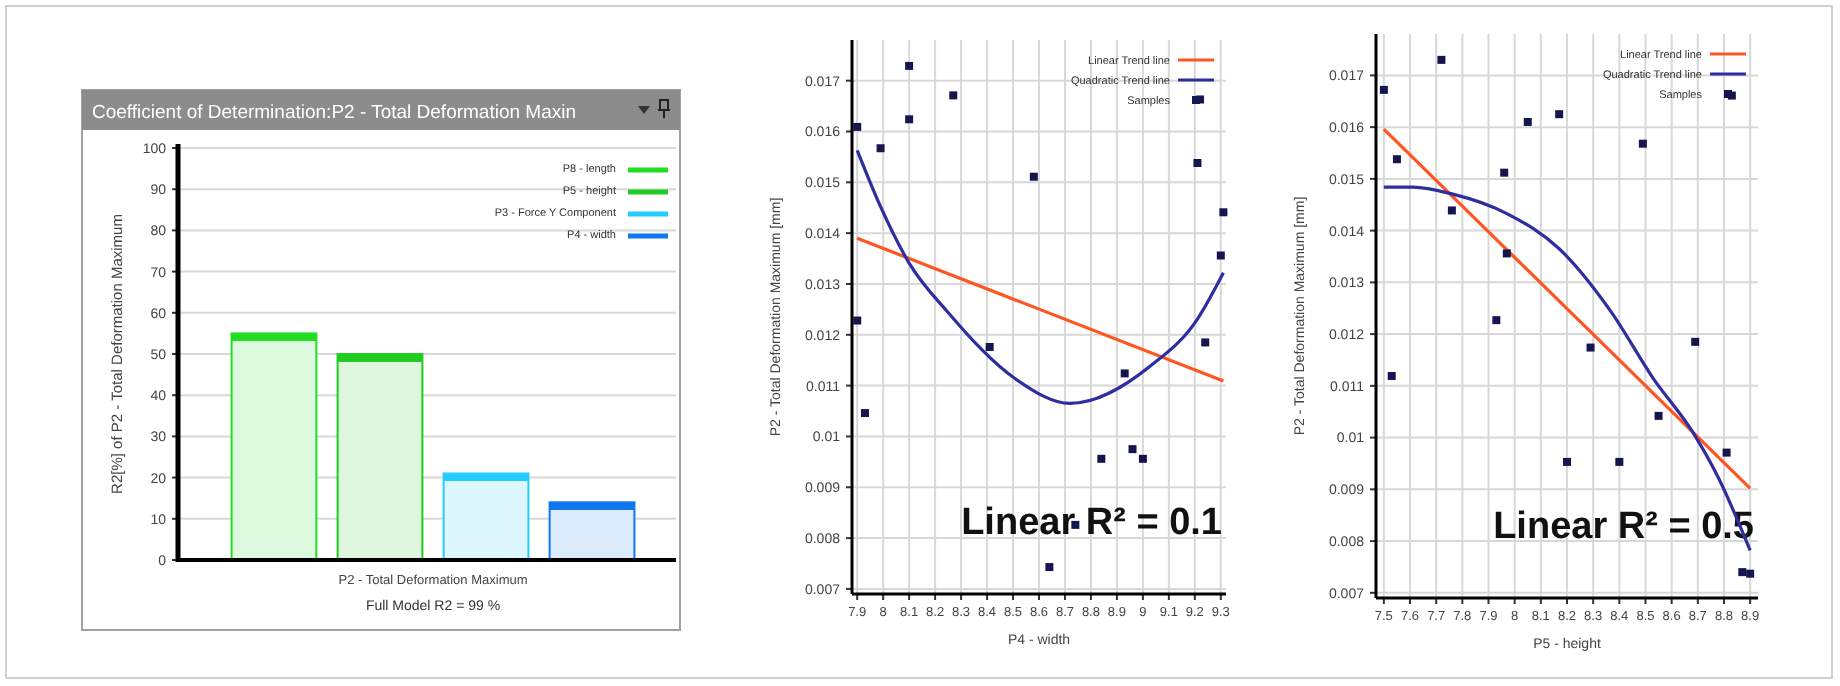 The height and width of the screenshot is (686, 1840). Describe the element at coordinates (1092, 523) in the screenshot. I see `annotation: Linear R² = 0.1` at that location.